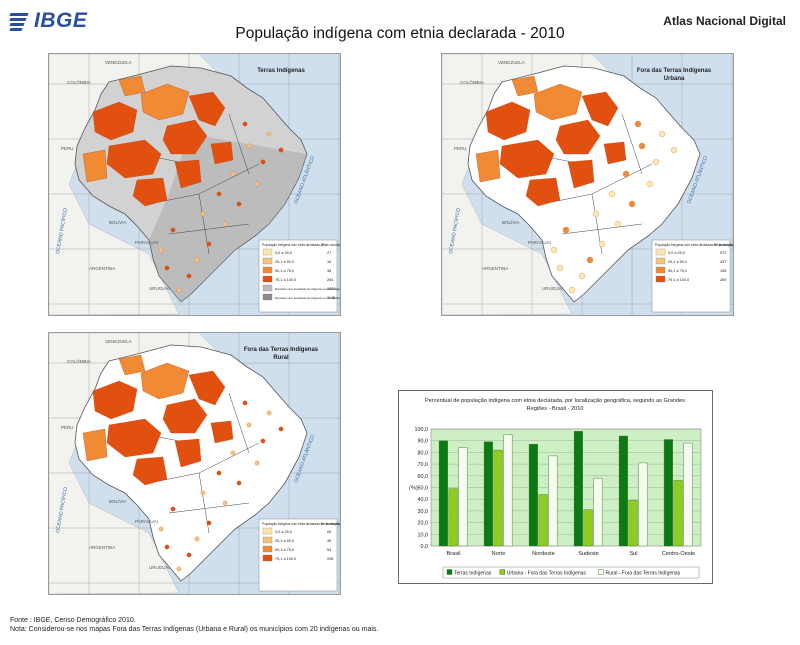  What do you see at coordinates (723, 253) in the screenshot?
I see `legend-count: 570` at bounding box center [723, 253].